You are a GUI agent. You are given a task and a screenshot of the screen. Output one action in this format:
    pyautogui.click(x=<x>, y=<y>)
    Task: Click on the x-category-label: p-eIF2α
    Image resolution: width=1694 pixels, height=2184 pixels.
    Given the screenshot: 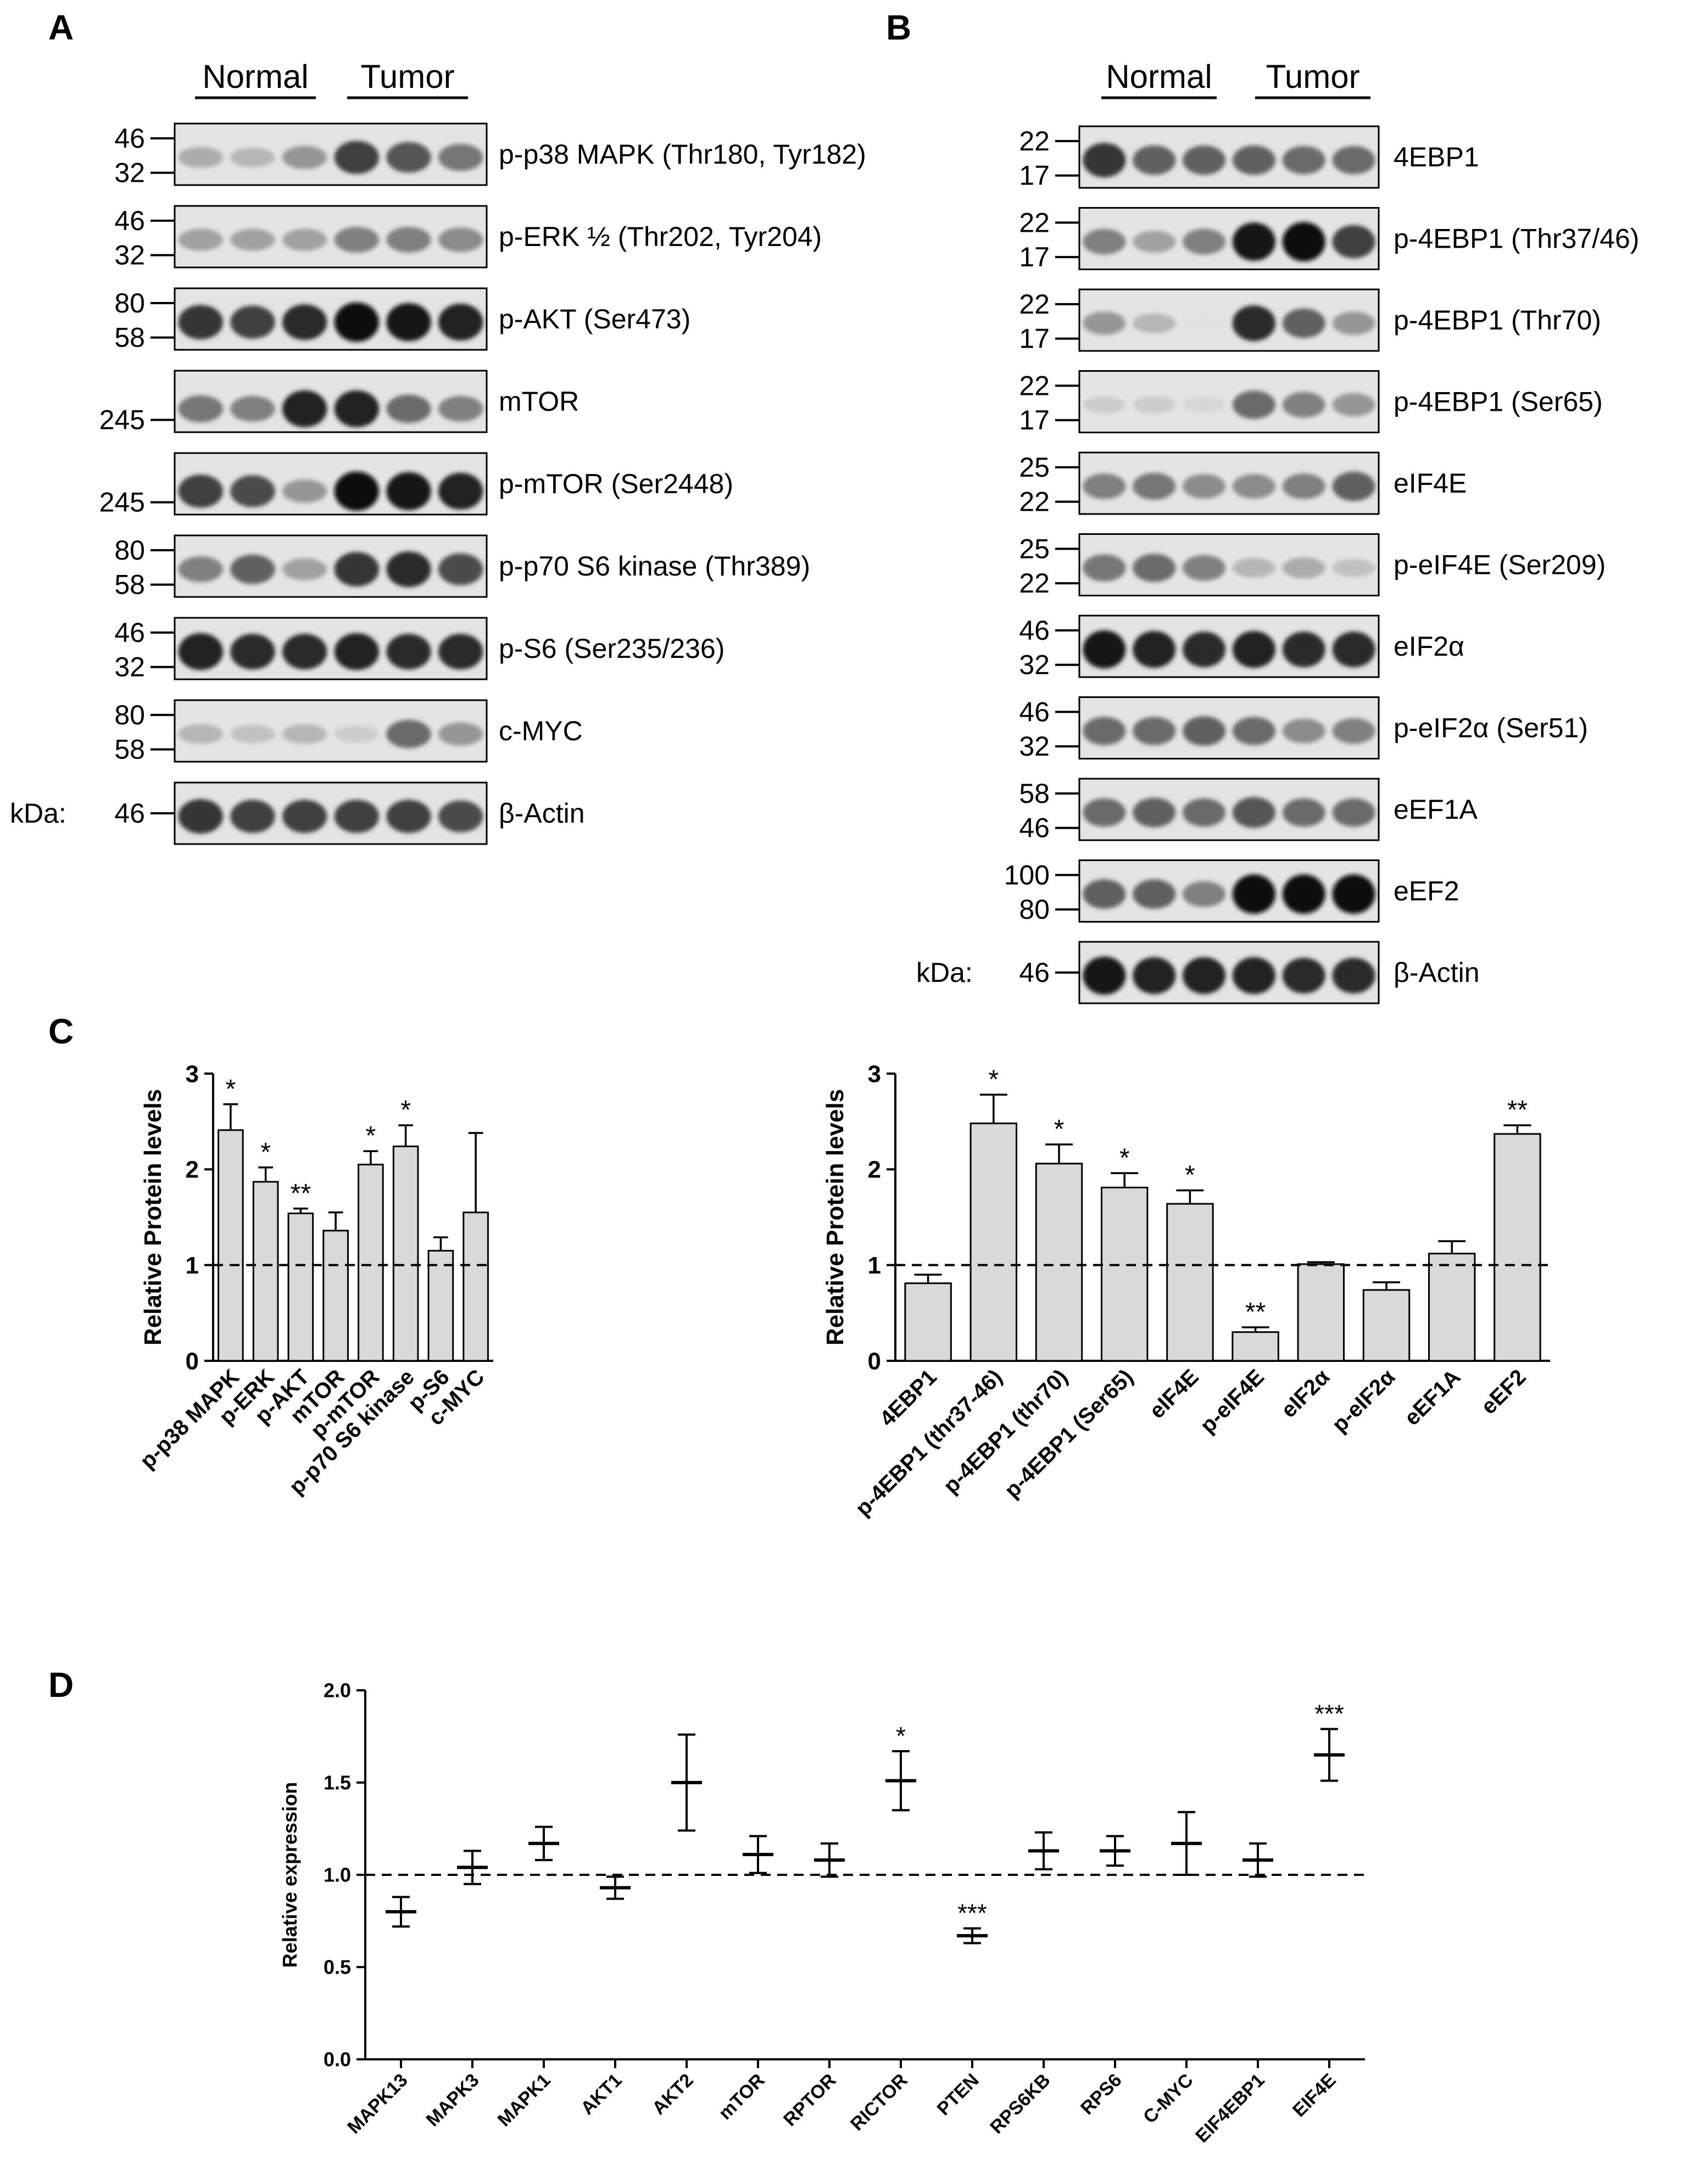 What is the action you would take?
    pyautogui.click(x=1364, y=1401)
    